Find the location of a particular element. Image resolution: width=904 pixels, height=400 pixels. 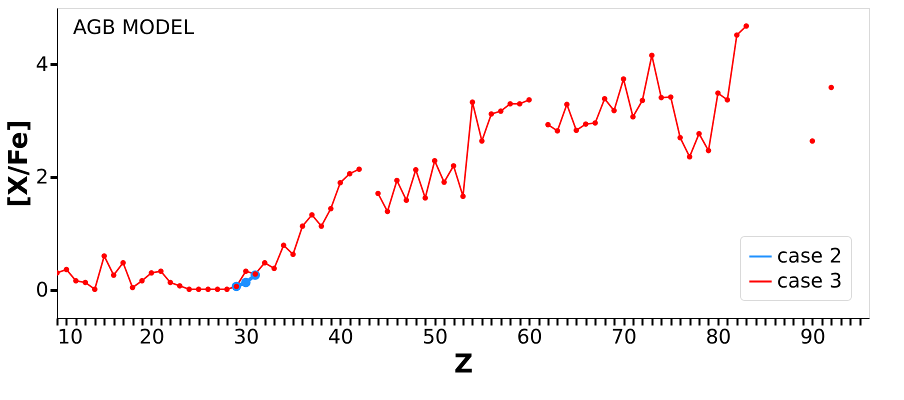

x-tick-label: 10 is located at coordinates (70, 336).